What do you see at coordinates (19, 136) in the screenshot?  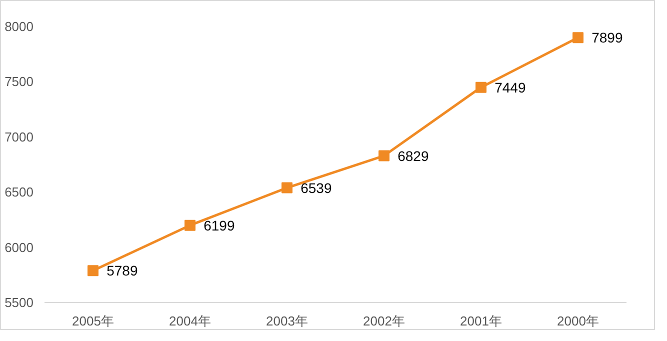 I see `y-tick-label: 7000` at bounding box center [19, 136].